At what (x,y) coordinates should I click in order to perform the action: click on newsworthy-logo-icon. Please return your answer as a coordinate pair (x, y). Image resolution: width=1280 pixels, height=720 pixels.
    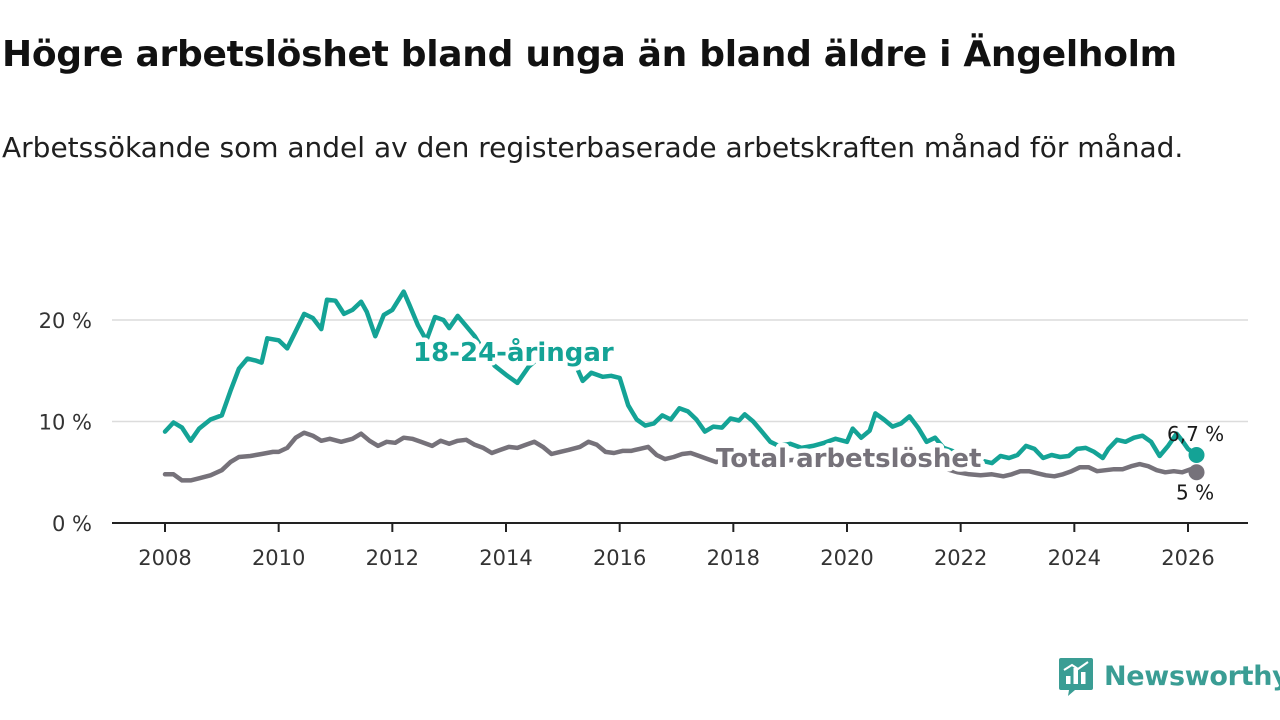
    Looking at the image, I should click on (1076, 677).